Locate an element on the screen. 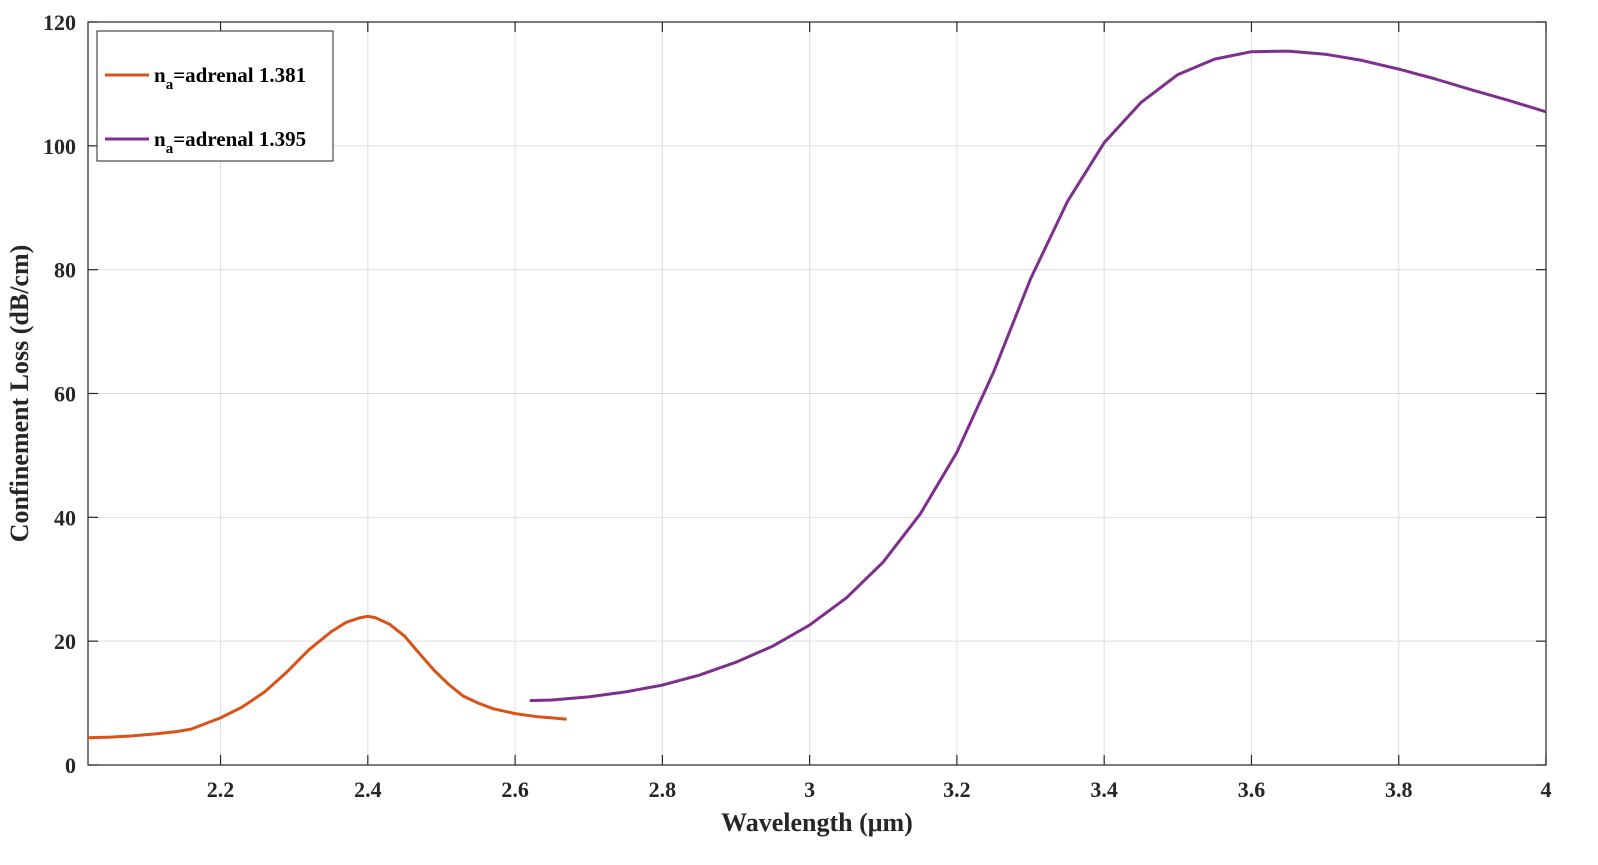  y-tick-label: 0 is located at coordinates (70, 765).